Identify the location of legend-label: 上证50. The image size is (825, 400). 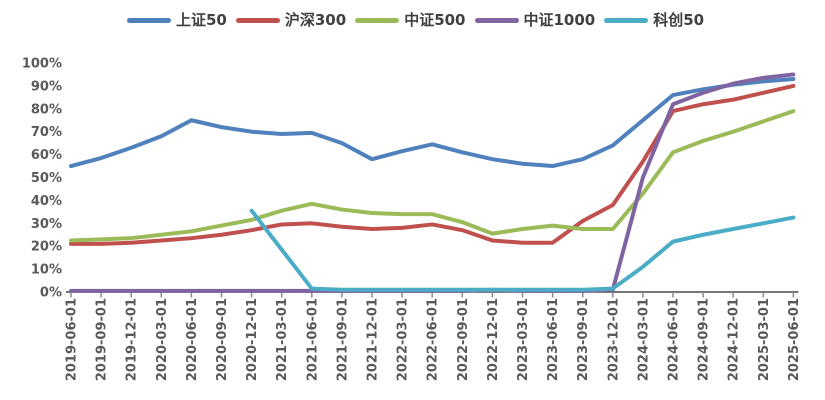
(201, 20).